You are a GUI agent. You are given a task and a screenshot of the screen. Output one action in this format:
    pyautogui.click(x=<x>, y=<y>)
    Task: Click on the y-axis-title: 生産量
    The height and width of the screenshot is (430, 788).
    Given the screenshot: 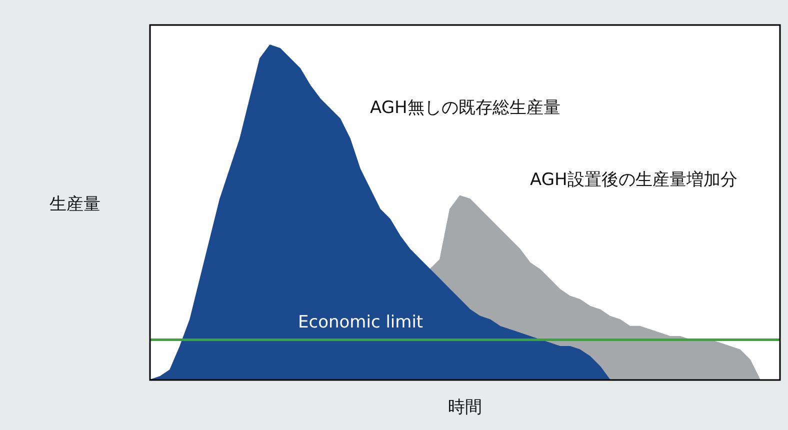 What is the action you would take?
    pyautogui.click(x=75, y=204)
    